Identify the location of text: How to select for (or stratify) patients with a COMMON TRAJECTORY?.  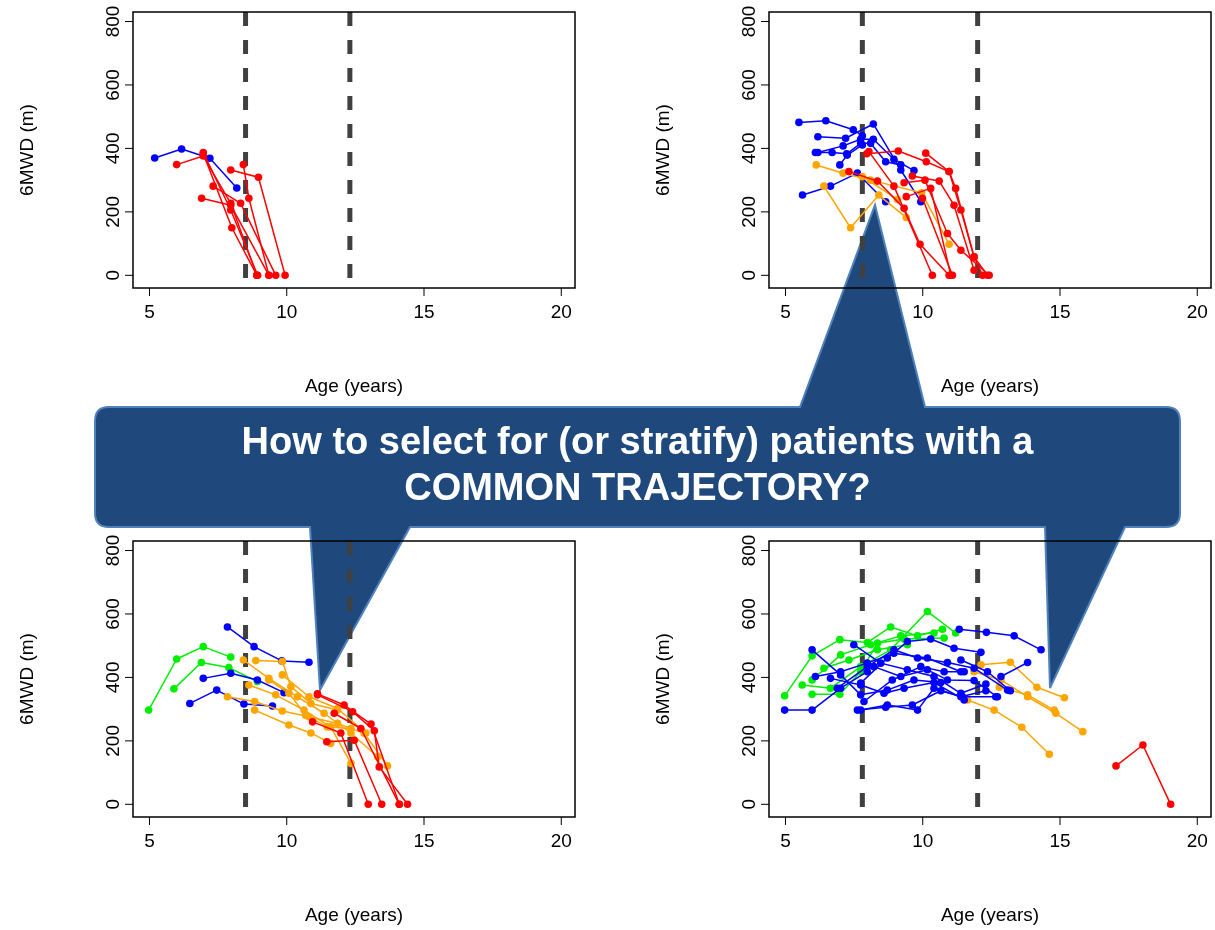
(638, 464).